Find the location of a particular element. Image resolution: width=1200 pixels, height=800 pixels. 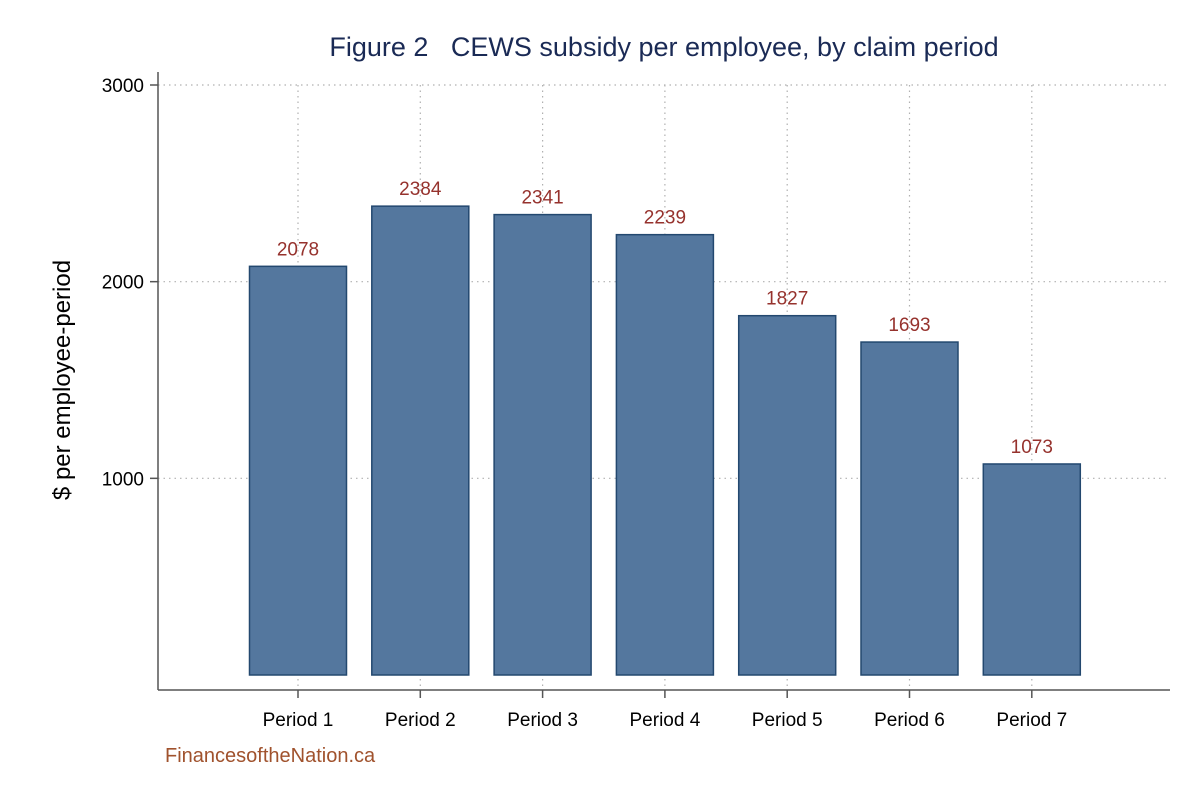

value-label-period-7: 1073 is located at coordinates (1032, 447).